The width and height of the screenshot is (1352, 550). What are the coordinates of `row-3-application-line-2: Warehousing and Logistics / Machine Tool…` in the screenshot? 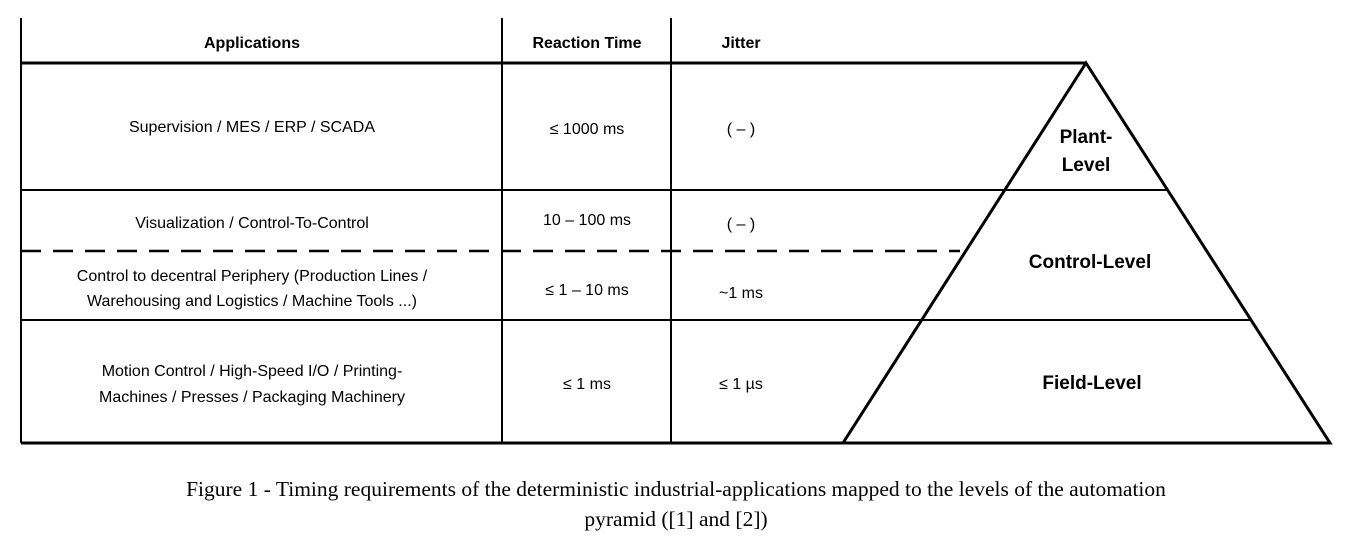 It's located at (252, 301).